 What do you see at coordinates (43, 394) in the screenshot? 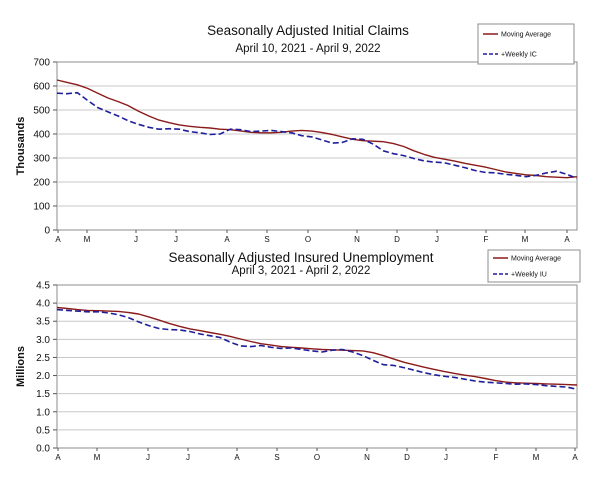
I see `chart2-ytick-label: 1.5` at bounding box center [43, 394].